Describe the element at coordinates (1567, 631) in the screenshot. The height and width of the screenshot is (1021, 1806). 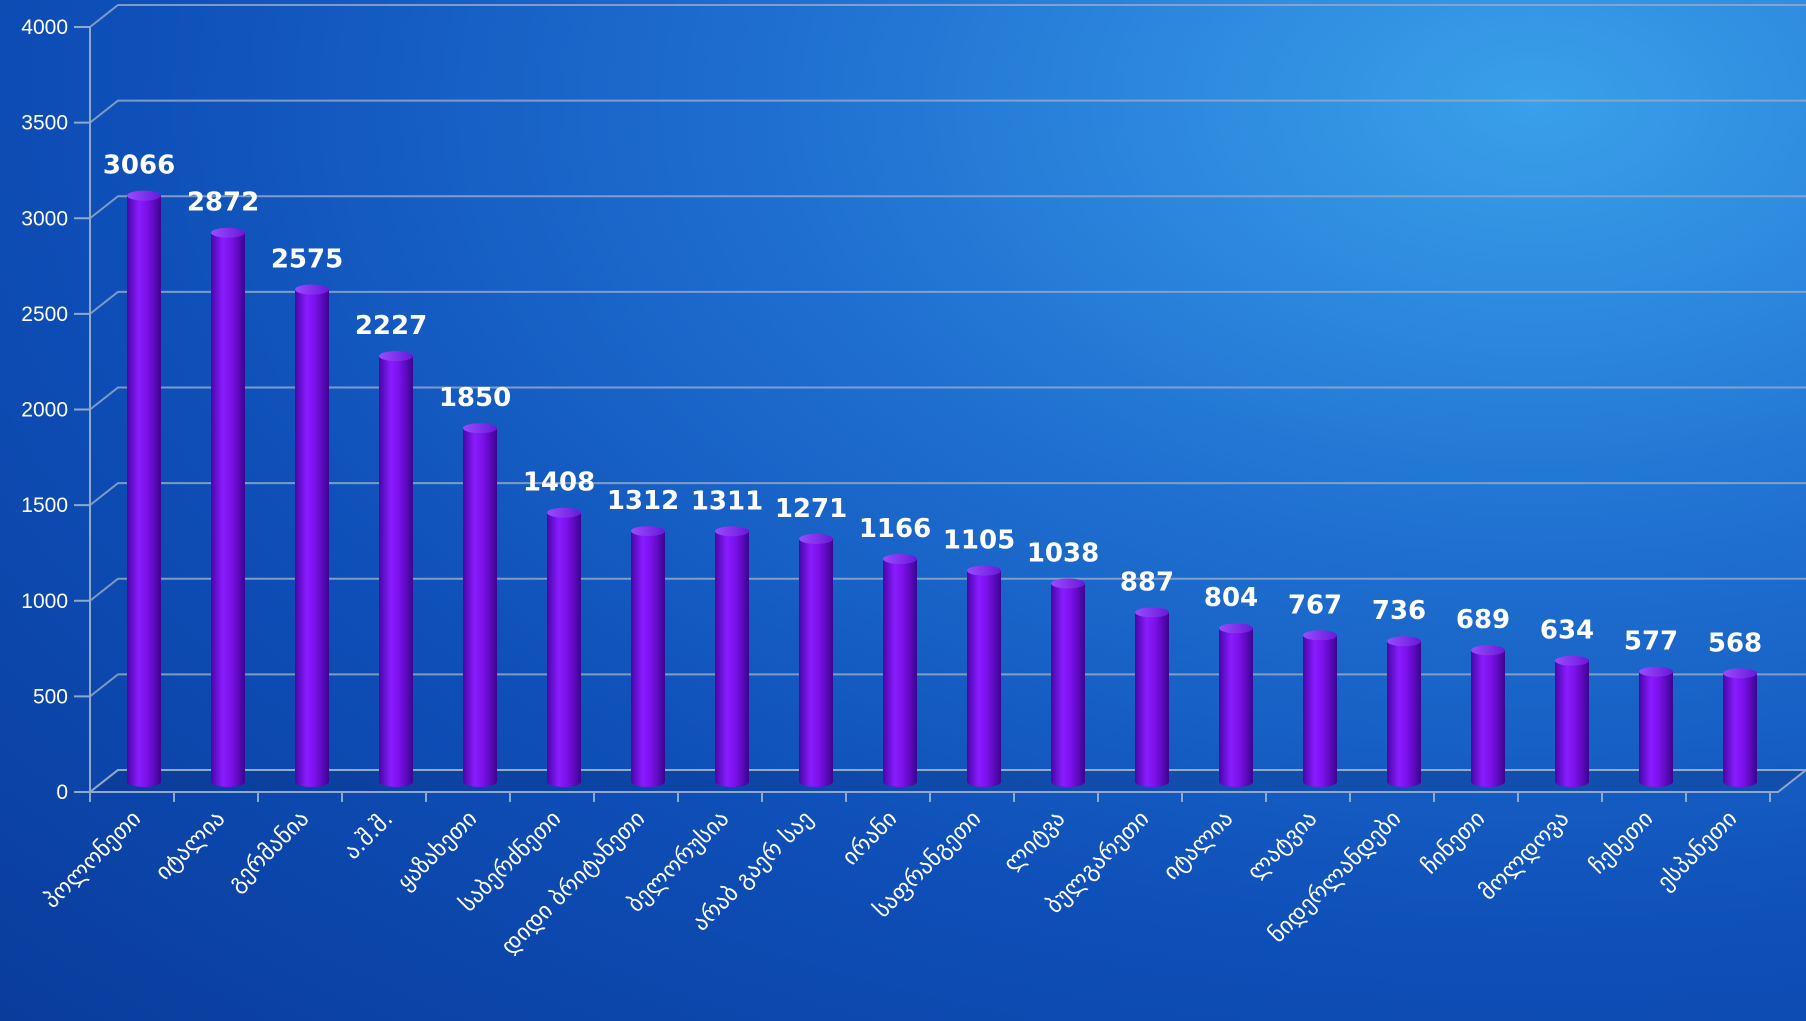
I see `value-label: 634` at that location.